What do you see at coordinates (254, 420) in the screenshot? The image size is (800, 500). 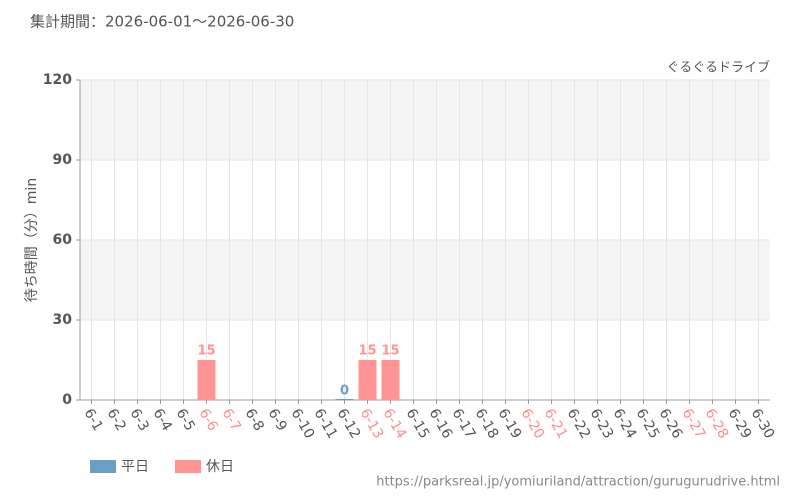 I see `x-tick-label: 6-8` at bounding box center [254, 420].